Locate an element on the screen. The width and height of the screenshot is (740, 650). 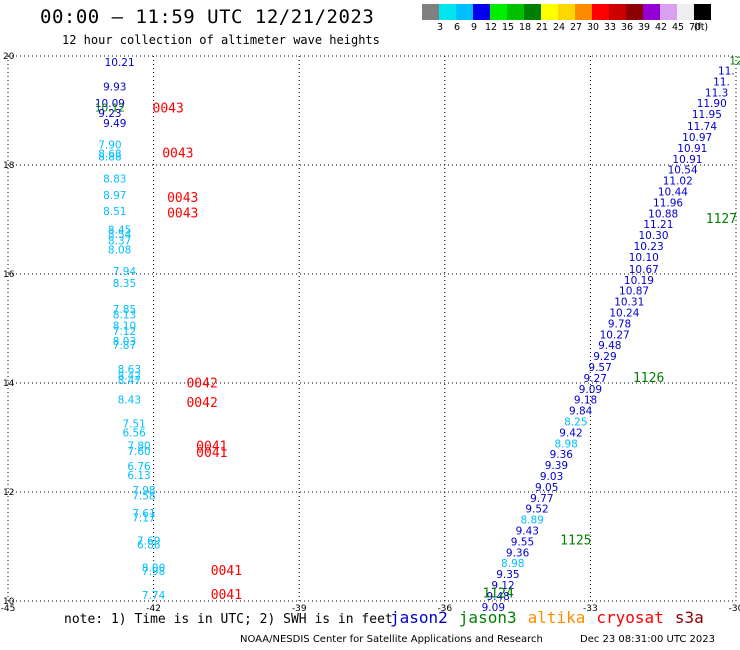
wave-height-value: 9.52 is located at coordinates (536, 510).